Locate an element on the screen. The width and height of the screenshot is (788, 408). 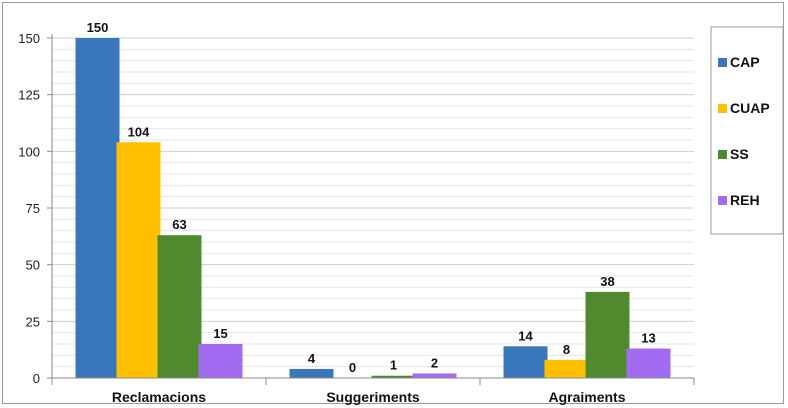
legend-label: CUAP is located at coordinates (750, 108).